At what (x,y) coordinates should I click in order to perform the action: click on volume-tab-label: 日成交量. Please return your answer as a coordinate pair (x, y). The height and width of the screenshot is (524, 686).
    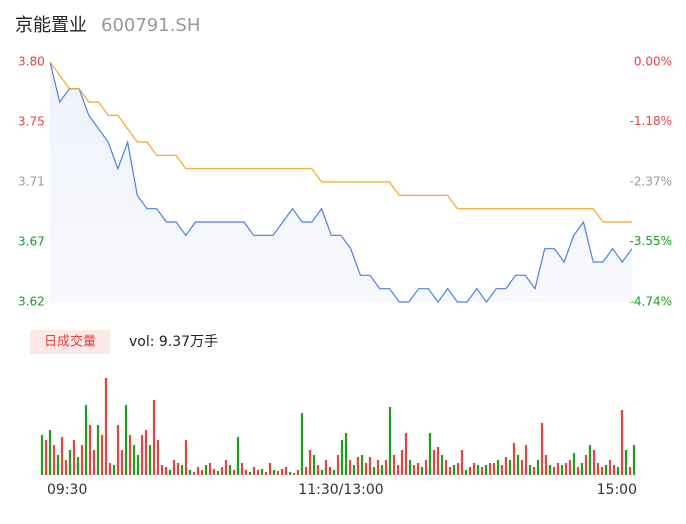
    Looking at the image, I should click on (70, 342).